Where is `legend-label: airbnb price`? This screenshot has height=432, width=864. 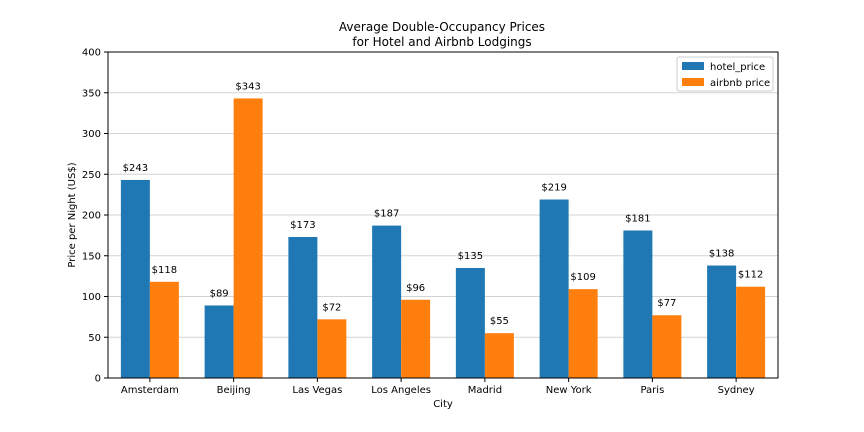
legend-label: airbnb price is located at coordinates (740, 83).